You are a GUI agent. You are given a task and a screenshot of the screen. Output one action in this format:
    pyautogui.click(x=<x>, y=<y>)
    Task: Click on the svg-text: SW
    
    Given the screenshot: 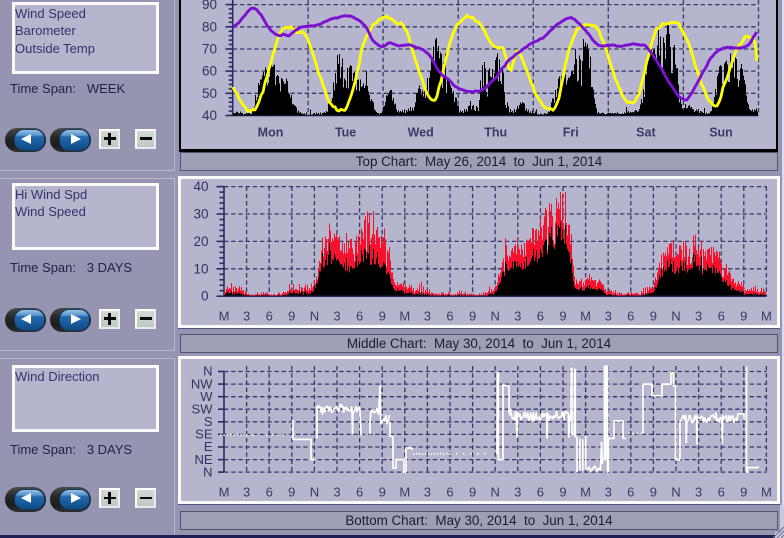 What is the action you would take?
    pyautogui.click(x=203, y=408)
    